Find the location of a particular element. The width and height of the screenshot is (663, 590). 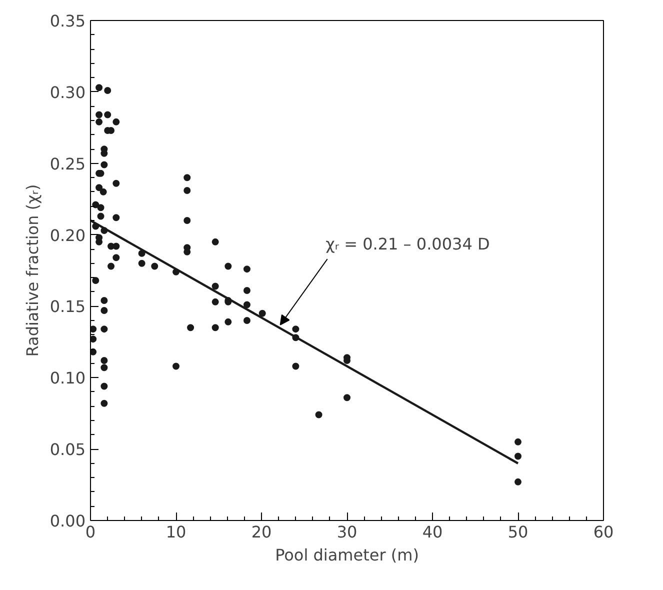

y-tick-label: 0.00 is located at coordinates (68, 521).